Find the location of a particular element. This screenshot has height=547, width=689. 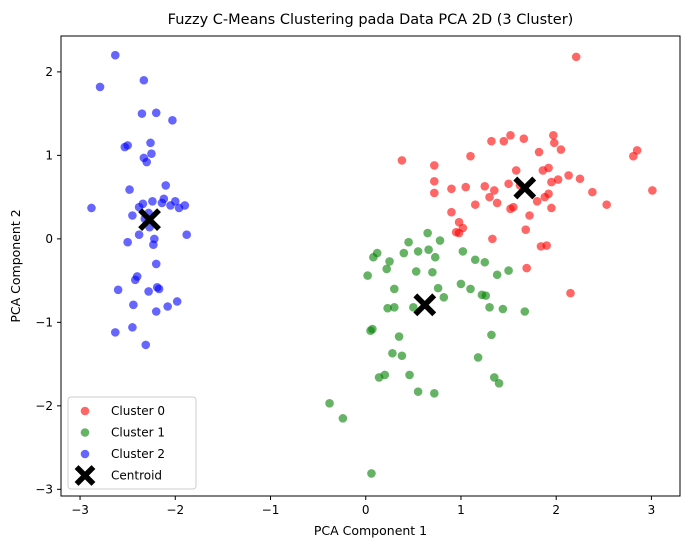

x-tick-label: −2 is located at coordinates (175, 510).